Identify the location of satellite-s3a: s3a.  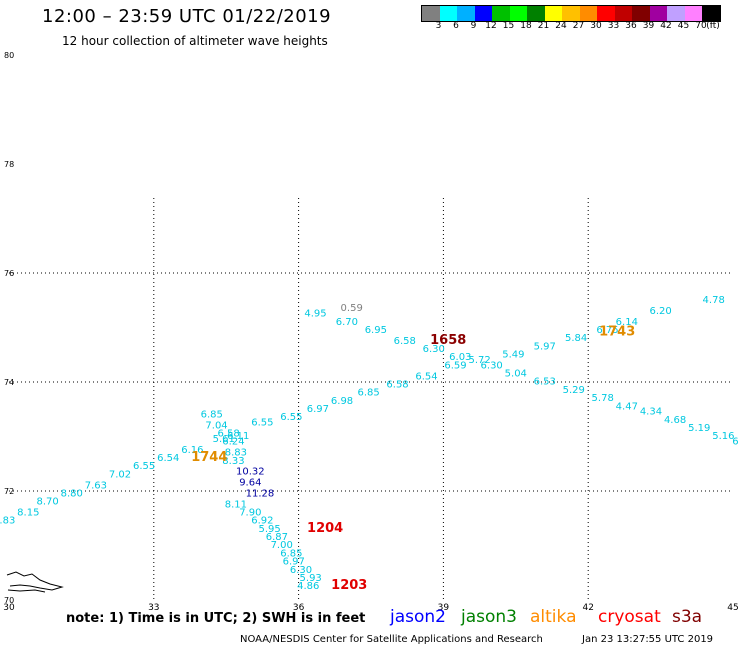
(687, 617).